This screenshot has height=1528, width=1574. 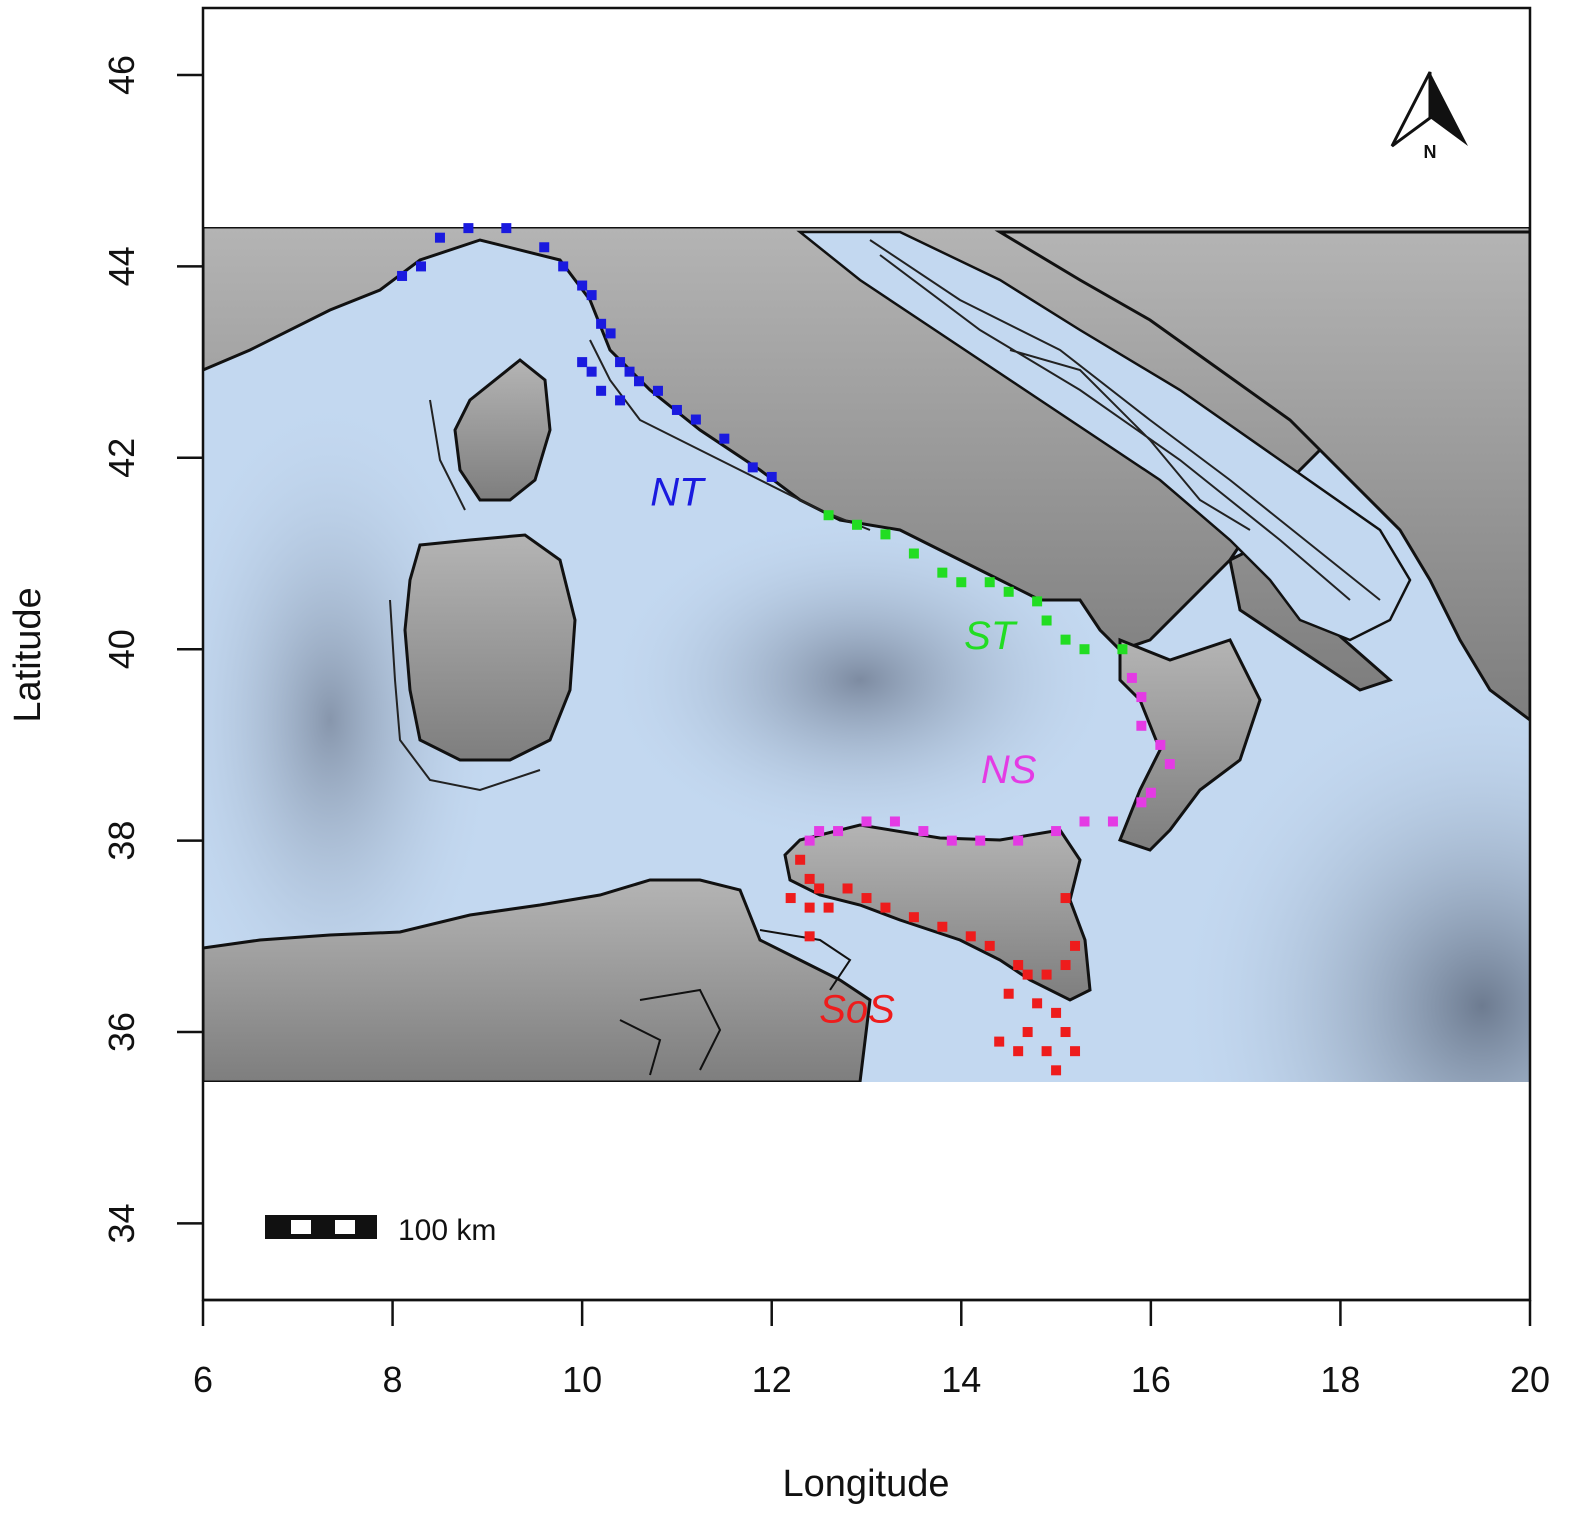 What do you see at coordinates (1449, 109) in the screenshot?
I see `north-arrow-right-half` at bounding box center [1449, 109].